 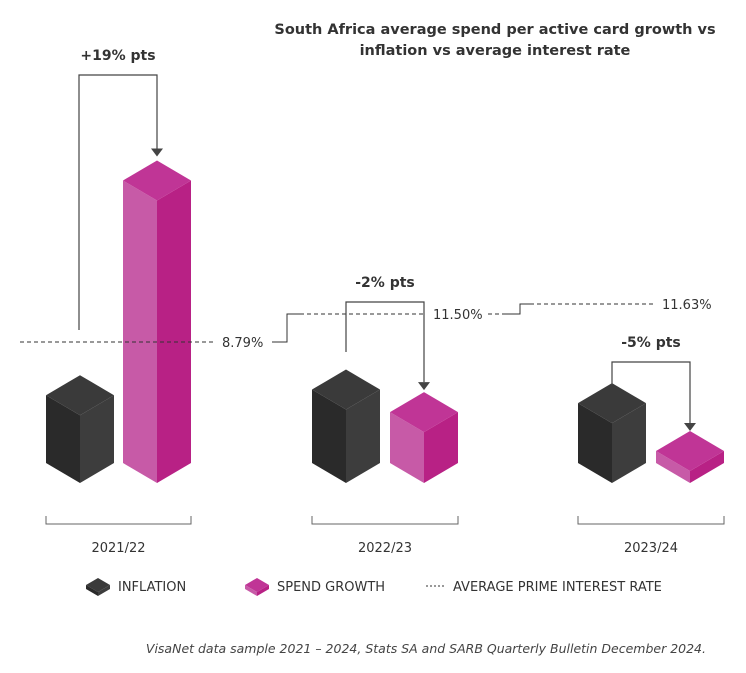 I want to click on category-label-2021/22: 2021/22, so click(x=118, y=548).